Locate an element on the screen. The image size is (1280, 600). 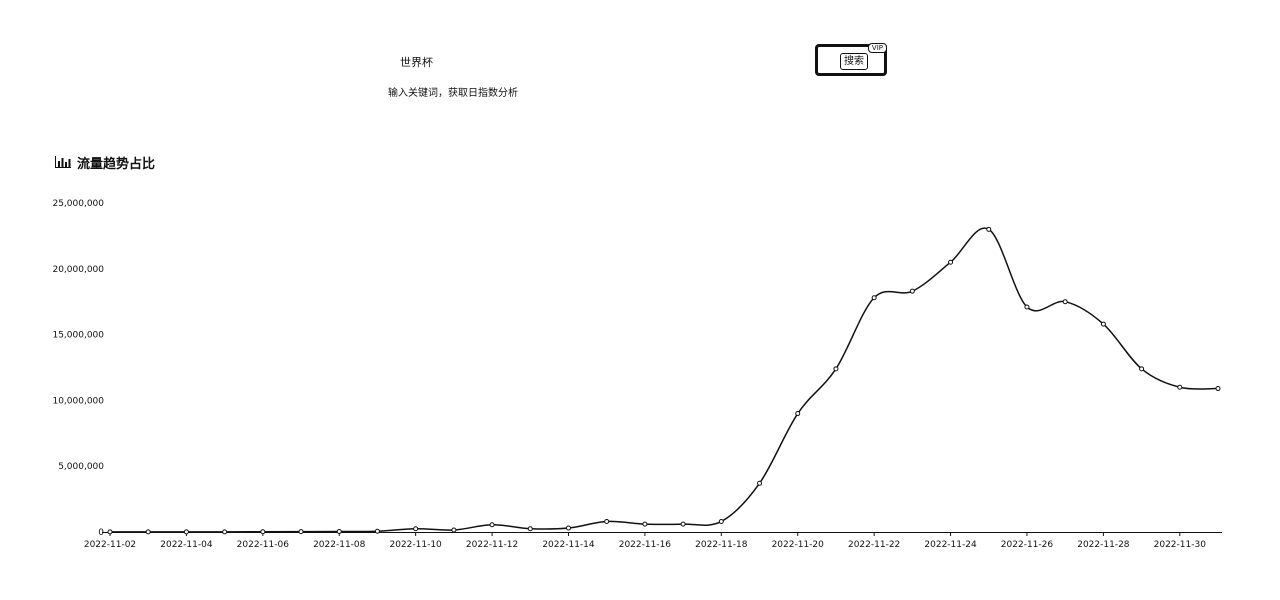
x-tick-label: 2022-11-28 is located at coordinates (1103, 545).